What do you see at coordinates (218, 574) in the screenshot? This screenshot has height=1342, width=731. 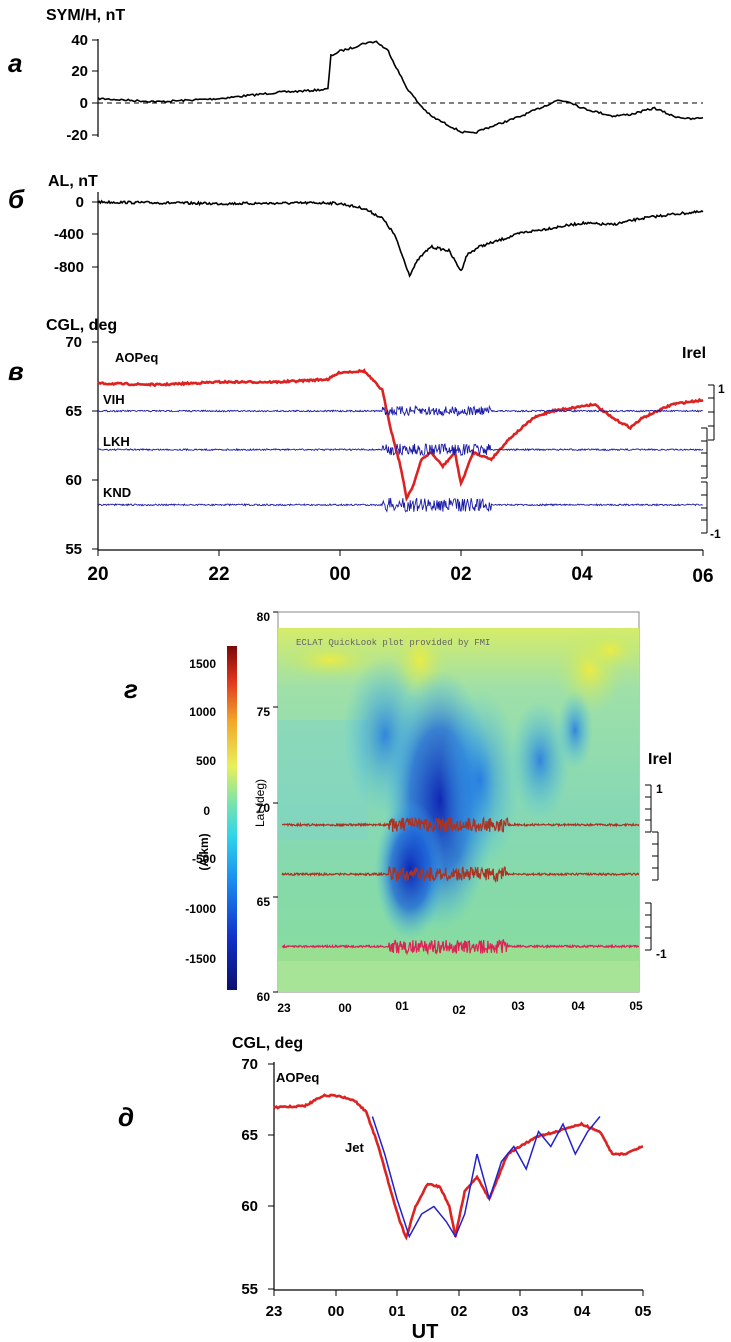 I see `cgl-xtick-label: 22` at bounding box center [218, 574].